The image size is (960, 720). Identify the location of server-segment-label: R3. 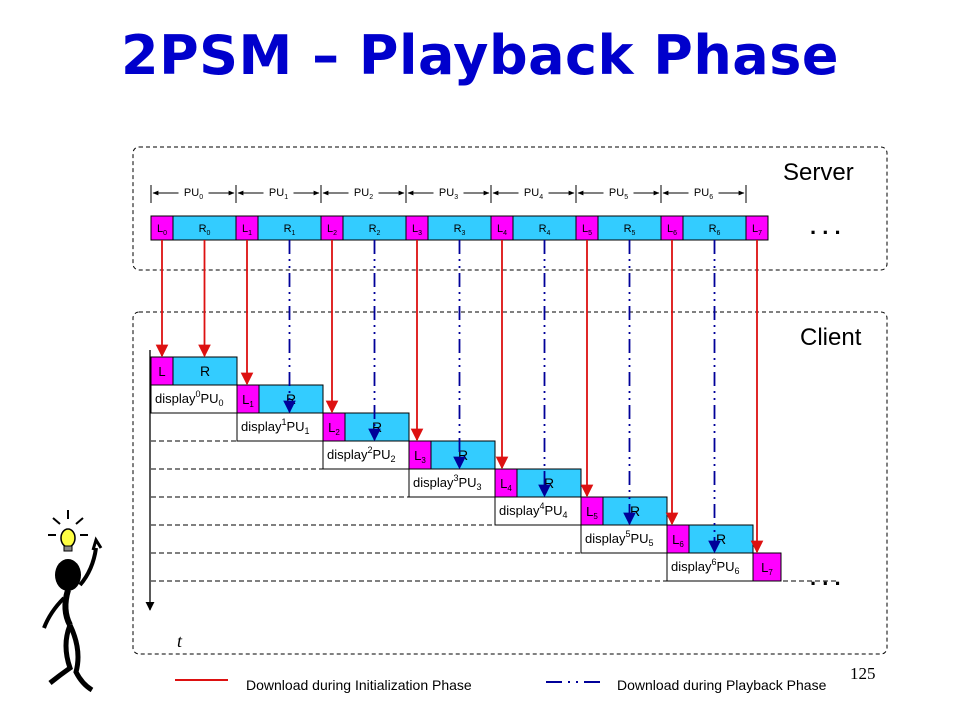
(460, 230).